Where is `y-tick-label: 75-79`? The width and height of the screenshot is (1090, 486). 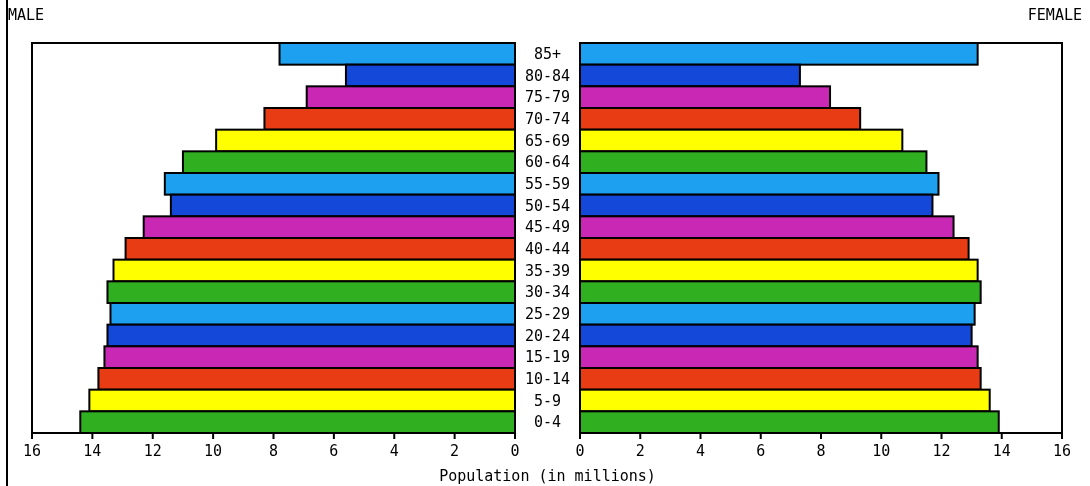
y-tick-label: 75-79 is located at coordinates (547, 97).